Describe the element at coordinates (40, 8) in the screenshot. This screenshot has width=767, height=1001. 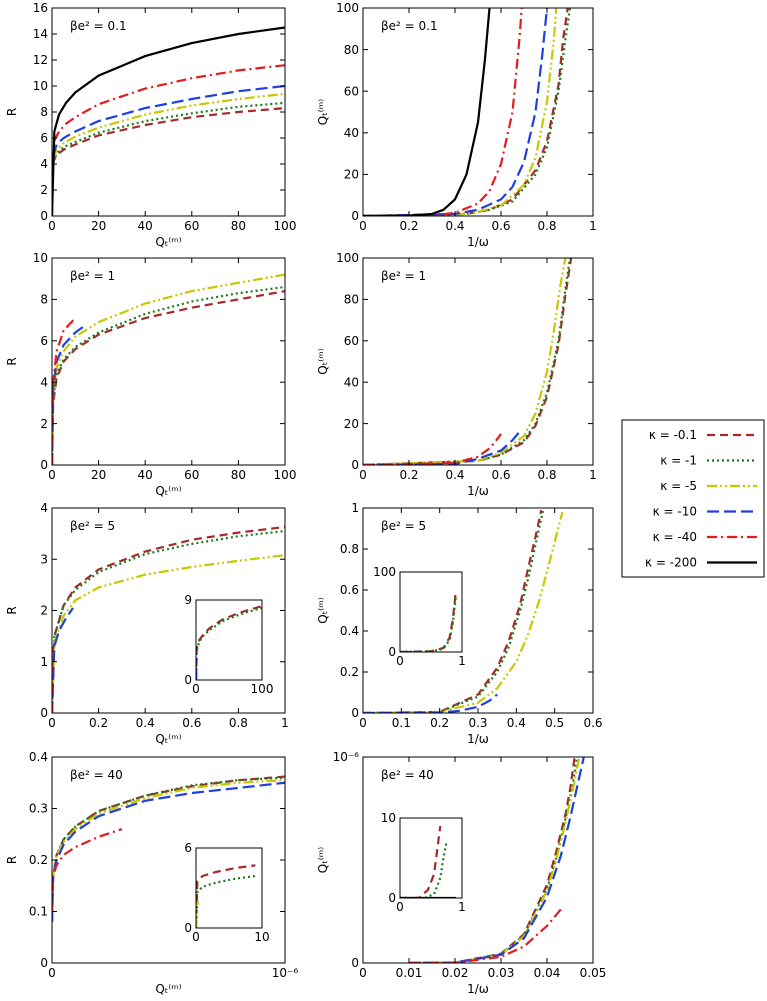
I see `y-tick-label: 16` at that location.